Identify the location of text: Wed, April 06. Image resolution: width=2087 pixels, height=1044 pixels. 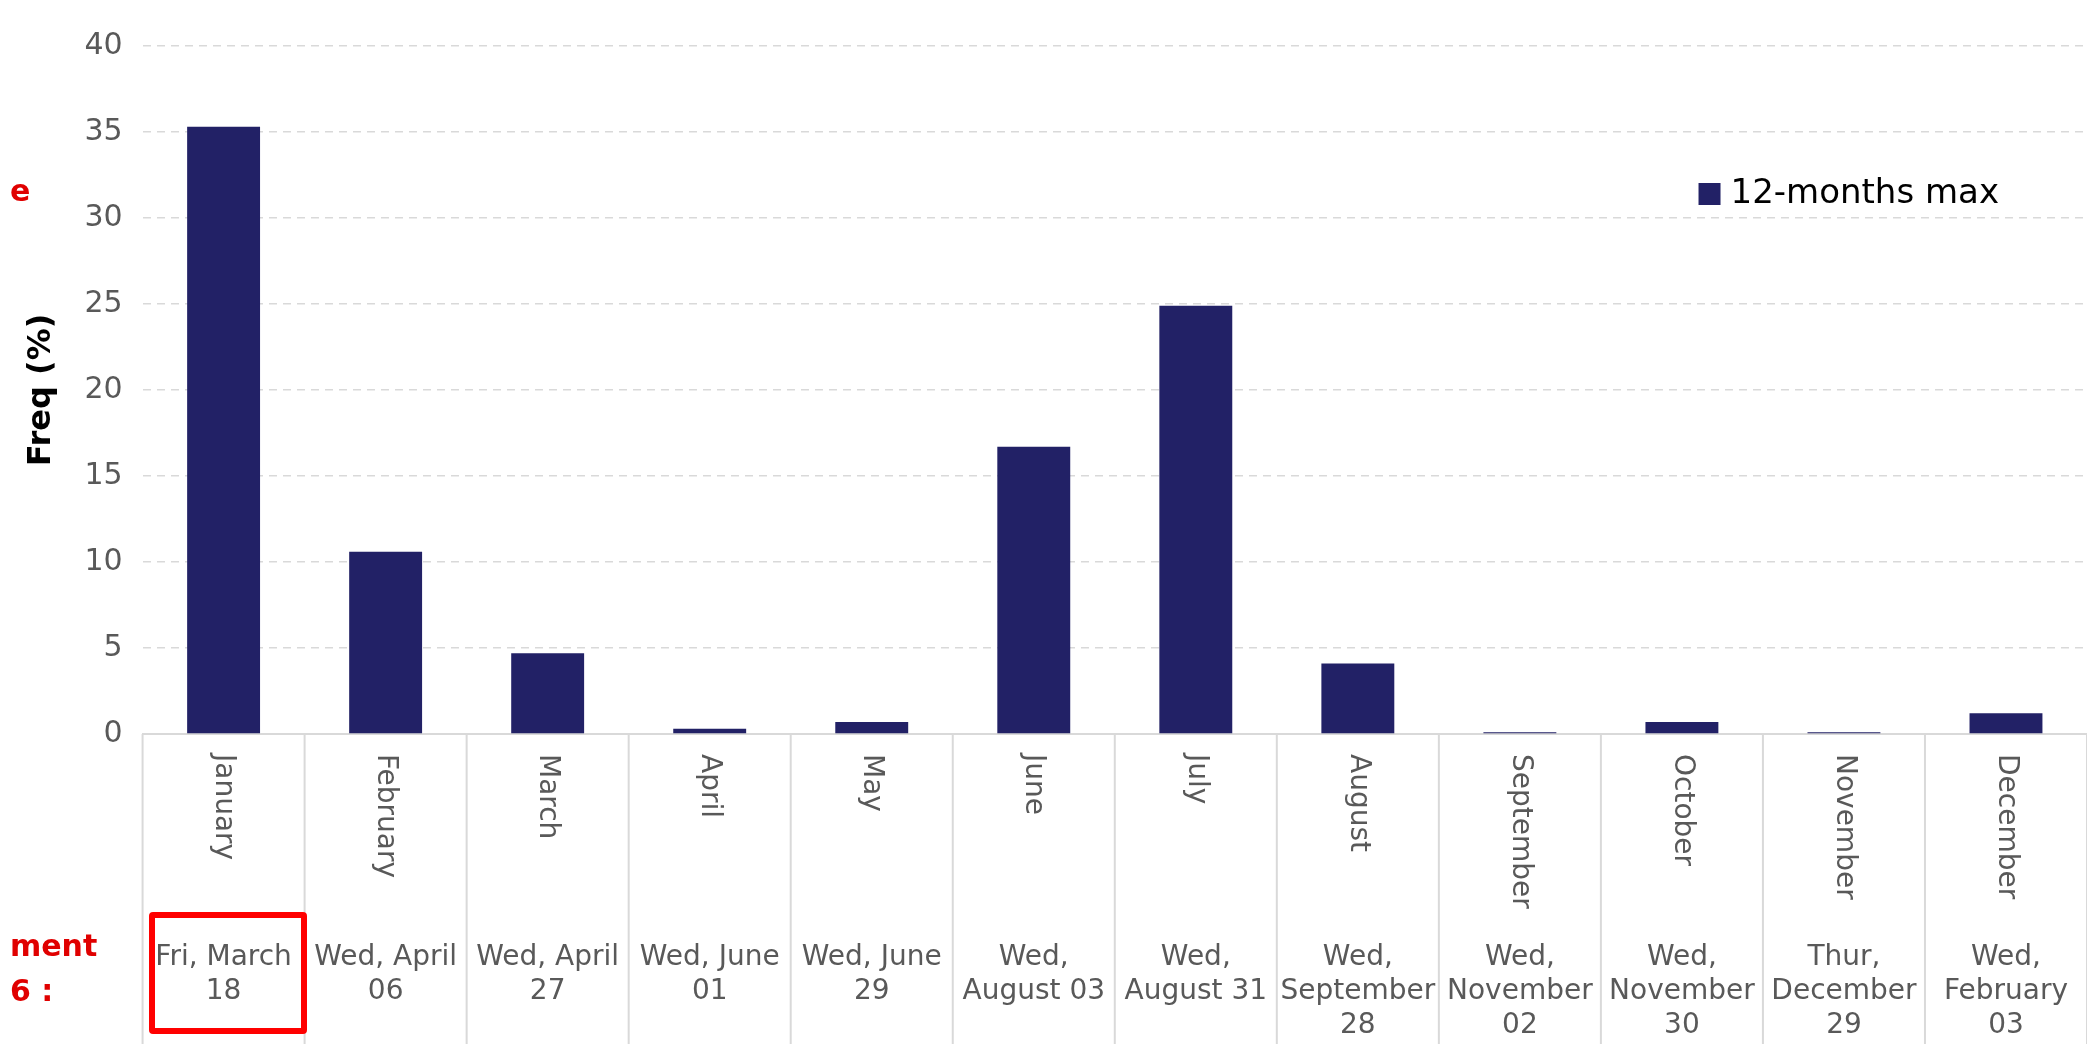
(386, 973).